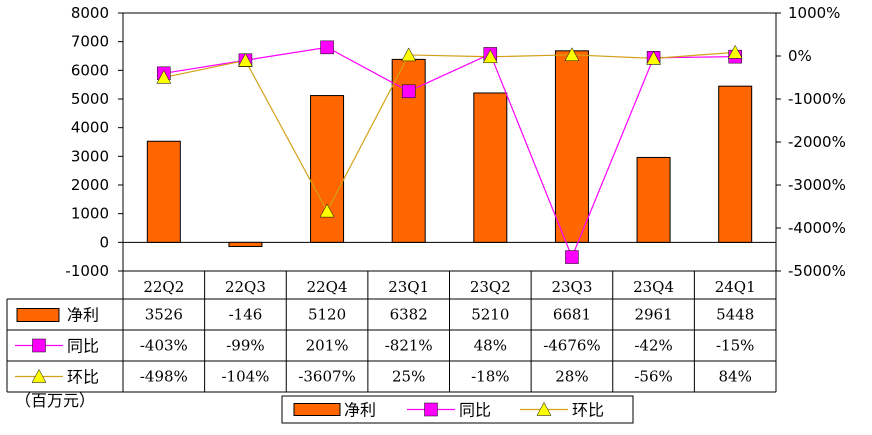 The height and width of the screenshot is (435, 872). I want to click on y-left-tick-label: 5000, so click(90, 99).